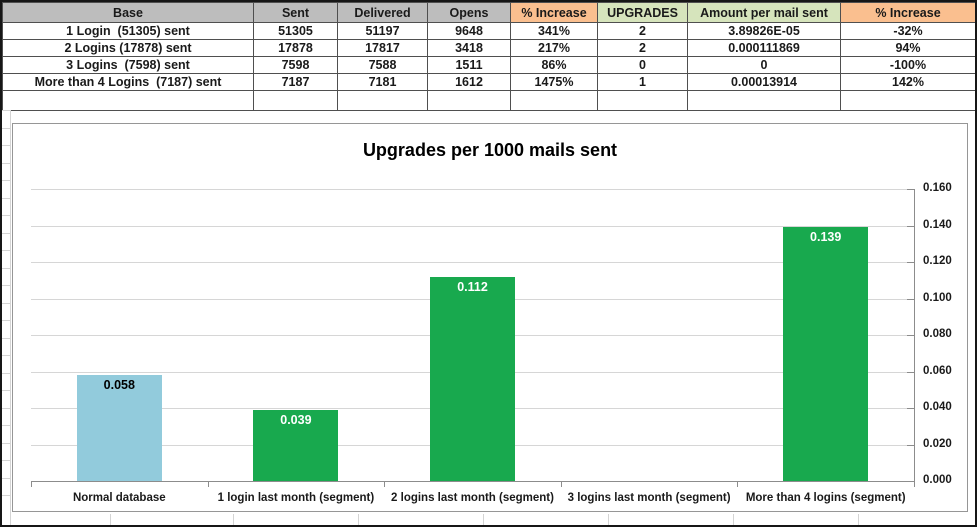 The height and width of the screenshot is (527, 977). What do you see at coordinates (128, 31) in the screenshot?
I see `cell-base: 1 Login (51305) sent` at bounding box center [128, 31].